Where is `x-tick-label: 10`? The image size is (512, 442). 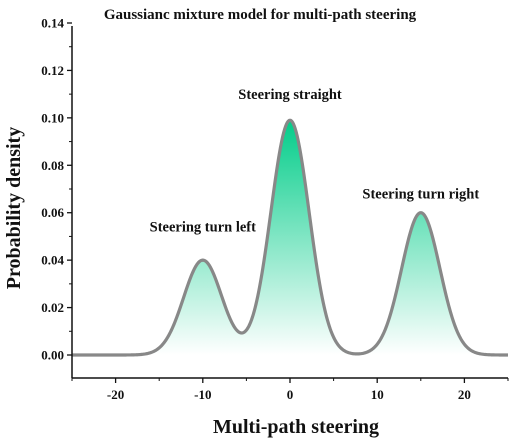
x-tick-label: 10 is located at coordinates (377, 394).